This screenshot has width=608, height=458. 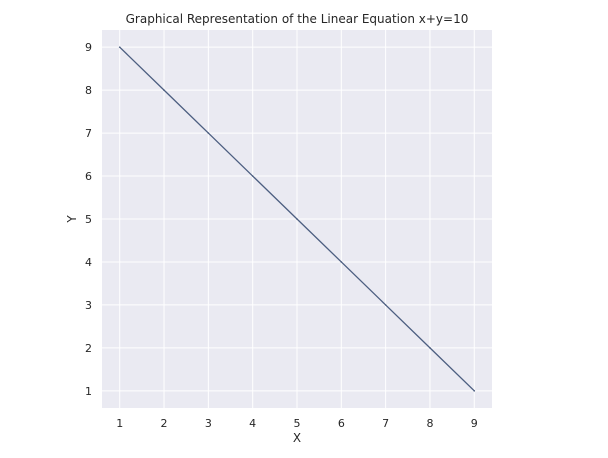 I want to click on y-tick-label: 4, so click(x=88, y=262).